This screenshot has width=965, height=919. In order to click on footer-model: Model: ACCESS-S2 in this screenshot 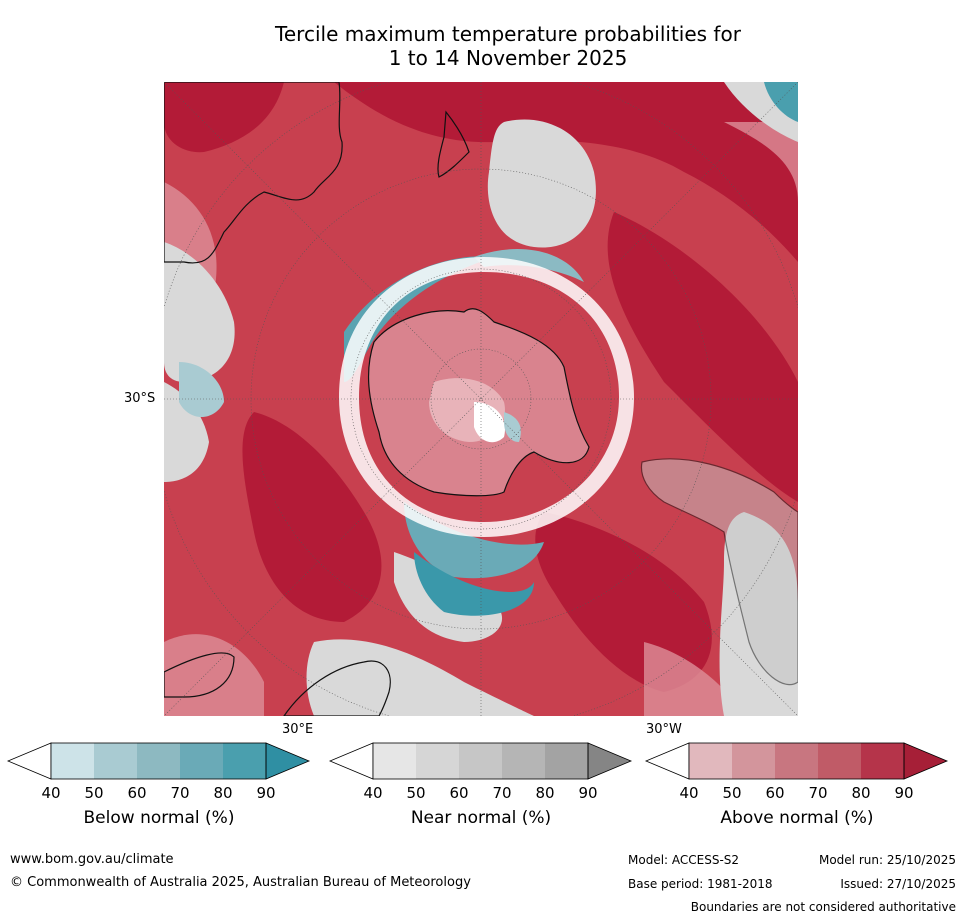, I will do `click(684, 860)`.